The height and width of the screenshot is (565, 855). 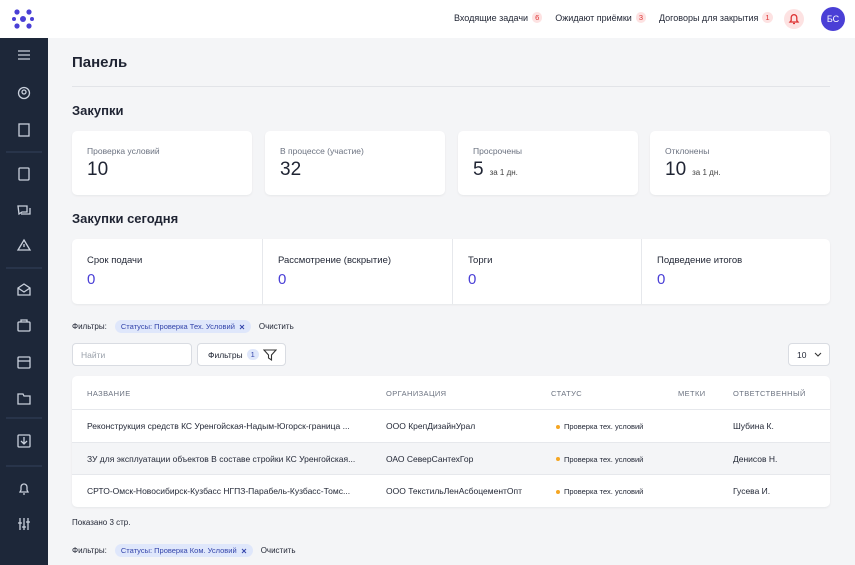 What do you see at coordinates (252, 354) in the screenshot?
I see `filter-count: 1` at bounding box center [252, 354].